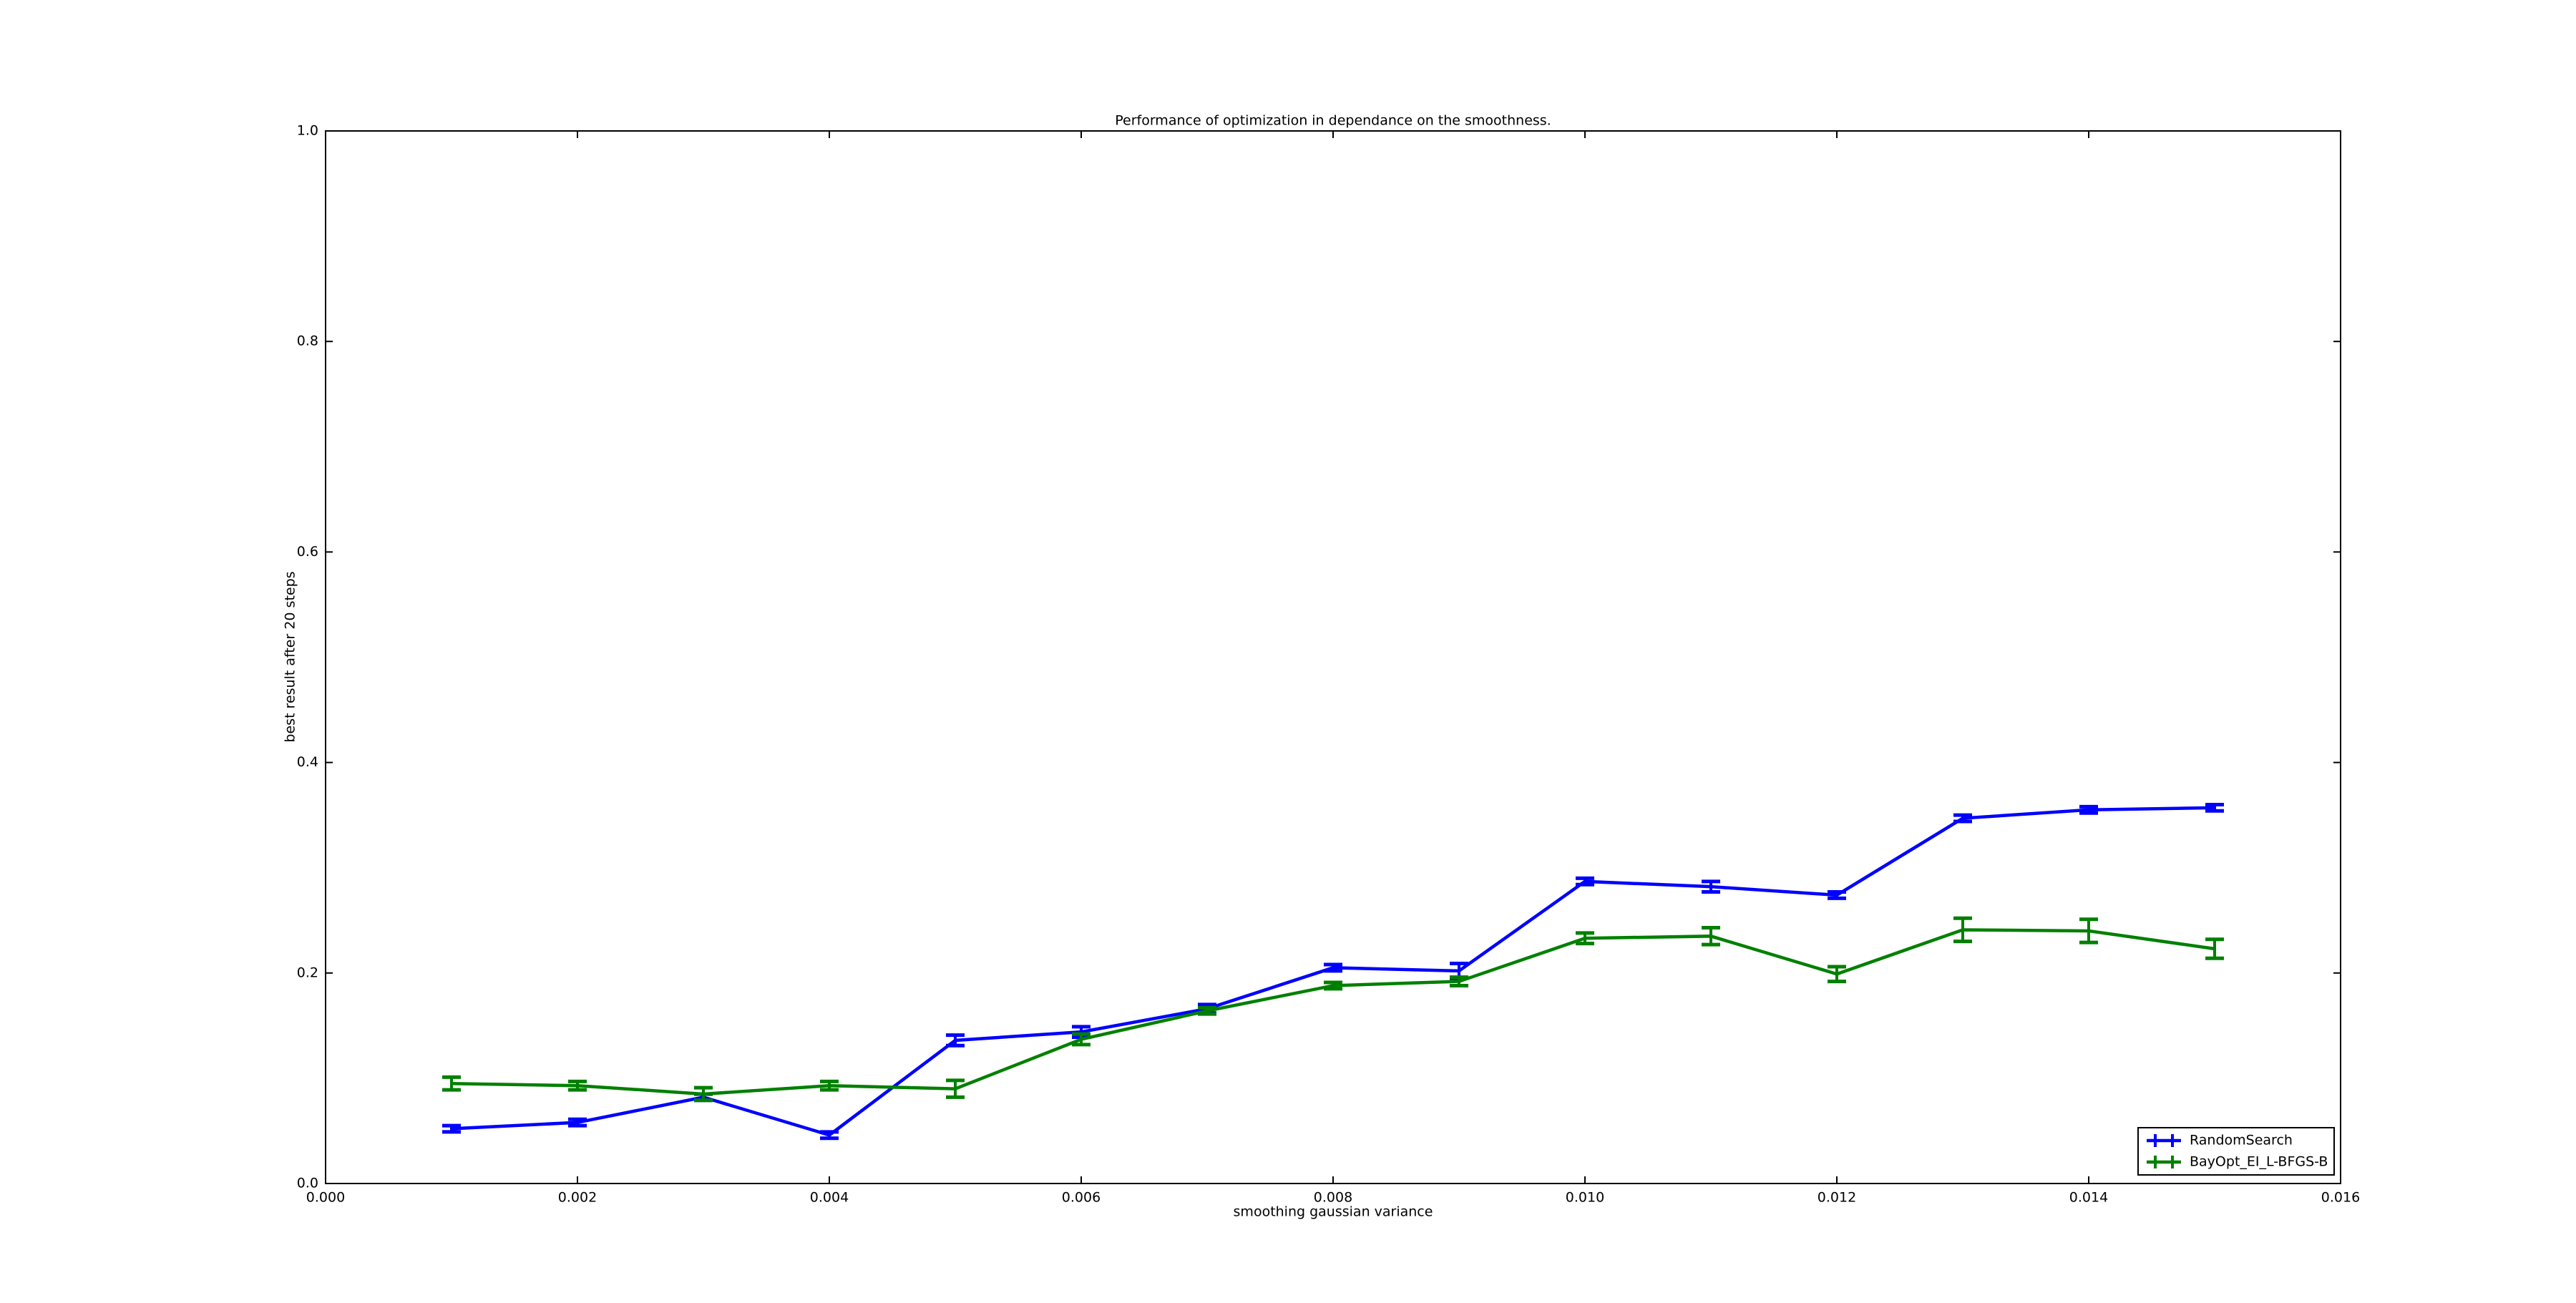 This screenshot has height=1303, width=2576. What do you see at coordinates (577, 1198) in the screenshot?
I see `x-tick-label: 0.002` at bounding box center [577, 1198].